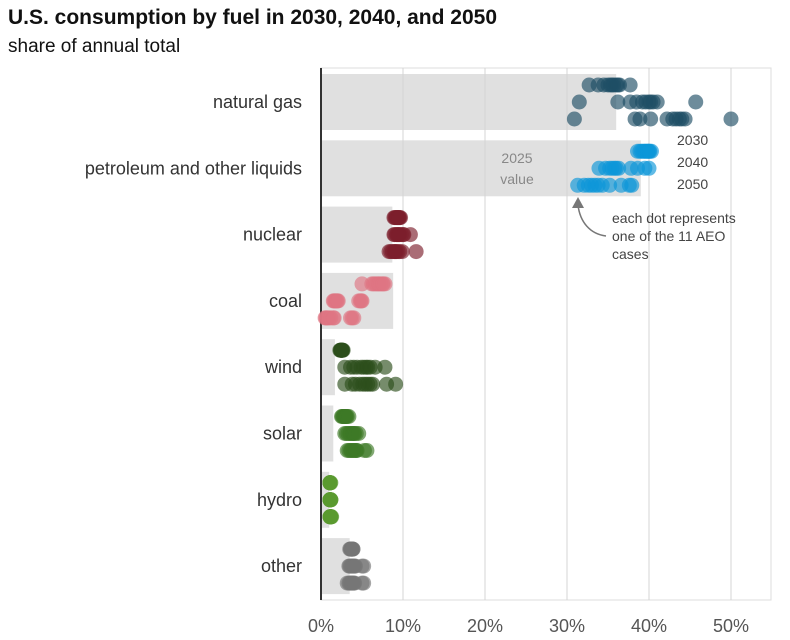 The height and width of the screenshot is (640, 790). Describe the element at coordinates (282, 434) in the screenshot. I see `category-label: solar` at that location.